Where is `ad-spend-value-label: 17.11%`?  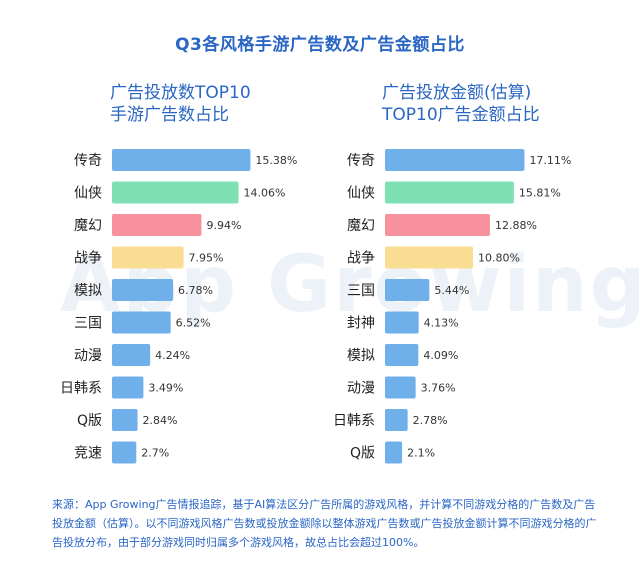 ad-spend-value-label: 17.11% is located at coordinates (550, 160).